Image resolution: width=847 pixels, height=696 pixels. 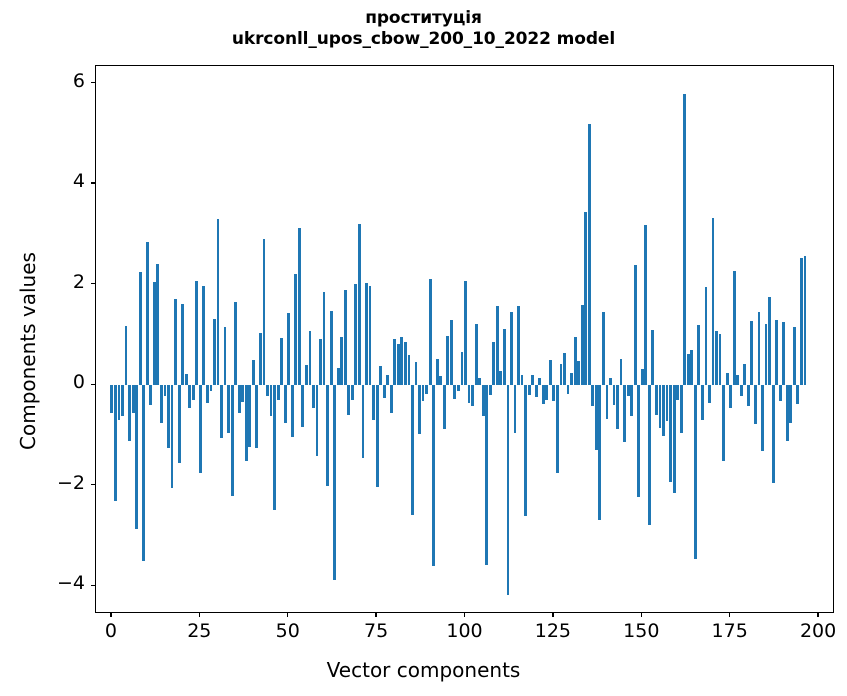 What do you see at coordinates (818, 631) in the screenshot?
I see `x-tick-label: 200` at bounding box center [818, 631].